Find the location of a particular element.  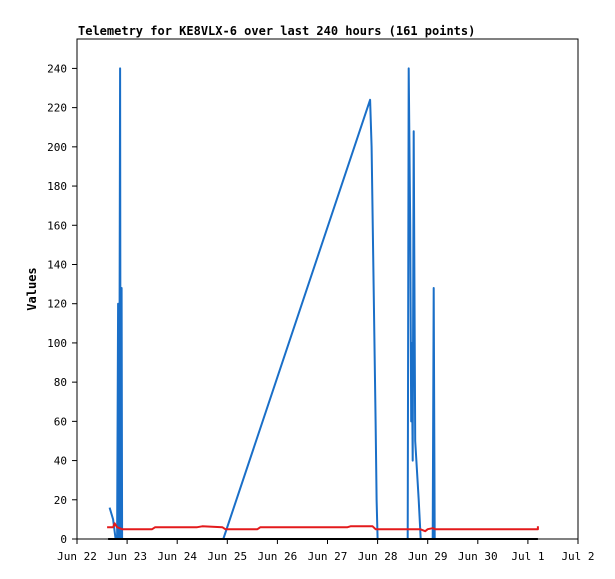

x-tick-label: Jun 22 is located at coordinates (77, 556).